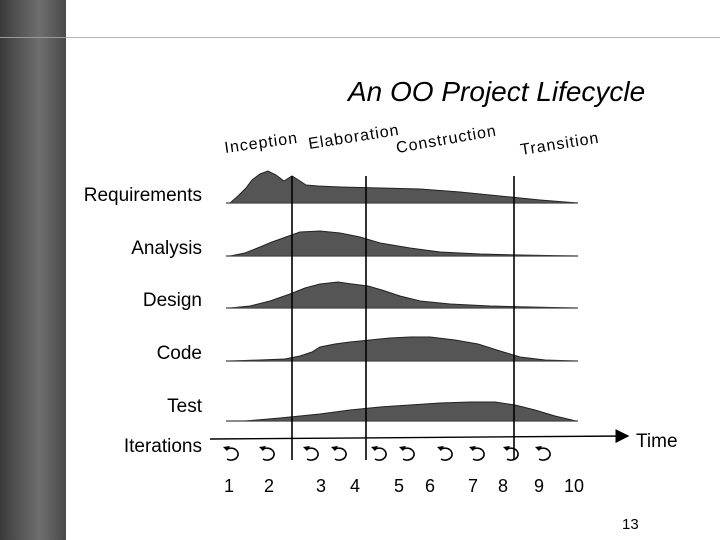 The image size is (720, 540). Describe the element at coordinates (321, 486) in the screenshot. I see `iteration-number: 3` at that location.